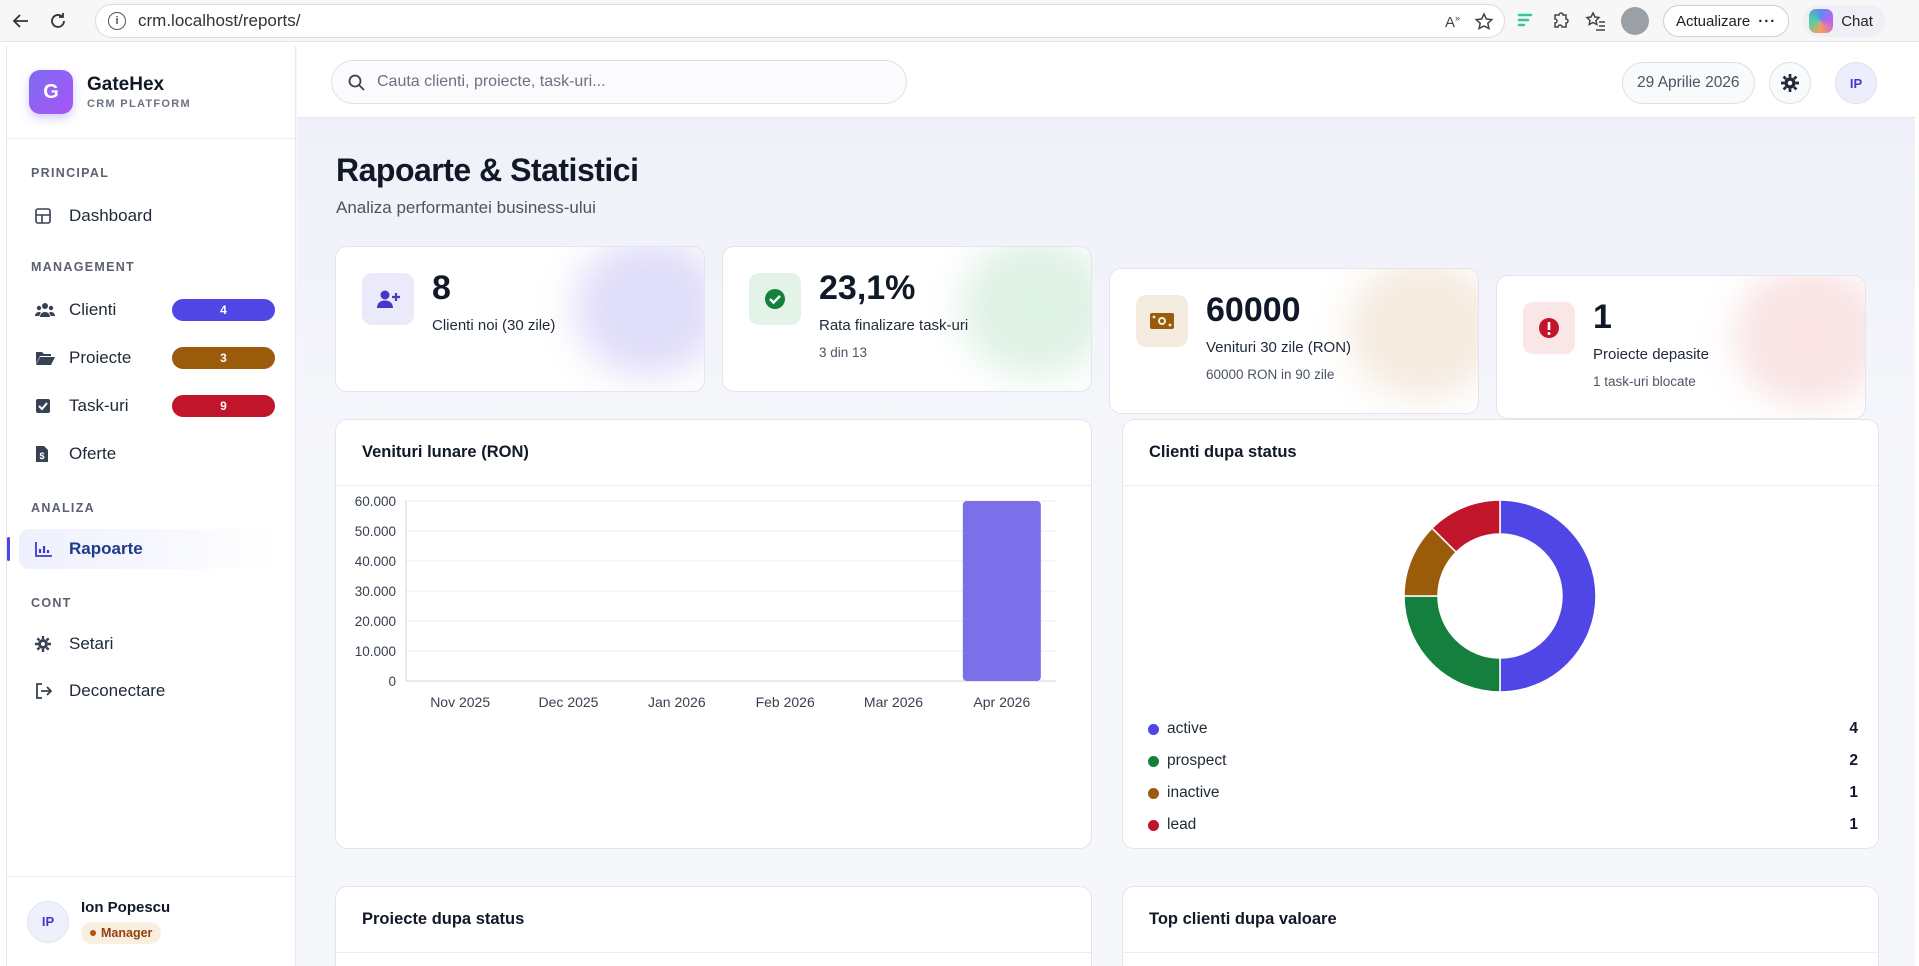 This screenshot has height=966, width=1919. What do you see at coordinates (1857, 21) in the screenshot?
I see `chat-label: Chat` at bounding box center [1857, 21].